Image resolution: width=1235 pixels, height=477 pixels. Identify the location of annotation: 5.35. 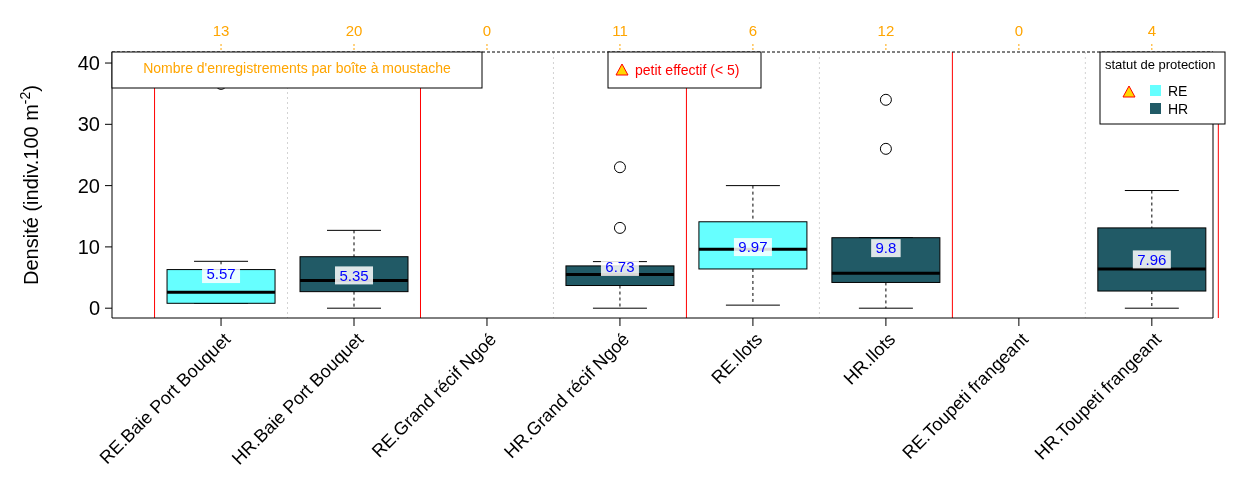
(354, 275).